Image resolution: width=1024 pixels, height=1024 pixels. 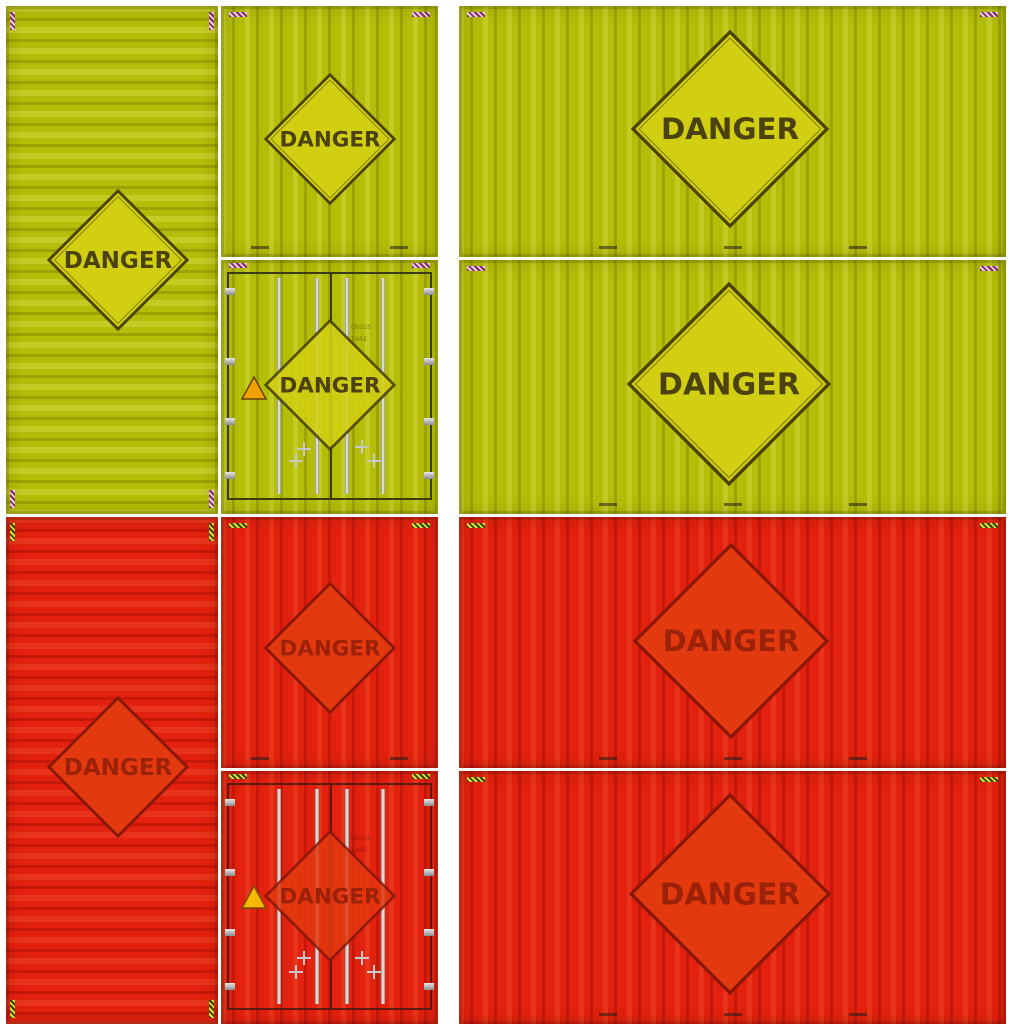 I want to click on red-container-long-side-lower: DANGER, so click(x=732, y=897).